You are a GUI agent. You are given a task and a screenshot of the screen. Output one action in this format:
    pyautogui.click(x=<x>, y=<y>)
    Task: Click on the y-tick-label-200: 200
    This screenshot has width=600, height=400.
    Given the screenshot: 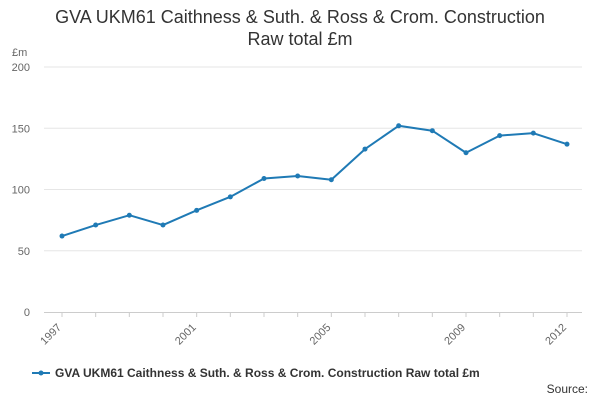 What is the action you would take?
    pyautogui.click(x=21, y=68)
    